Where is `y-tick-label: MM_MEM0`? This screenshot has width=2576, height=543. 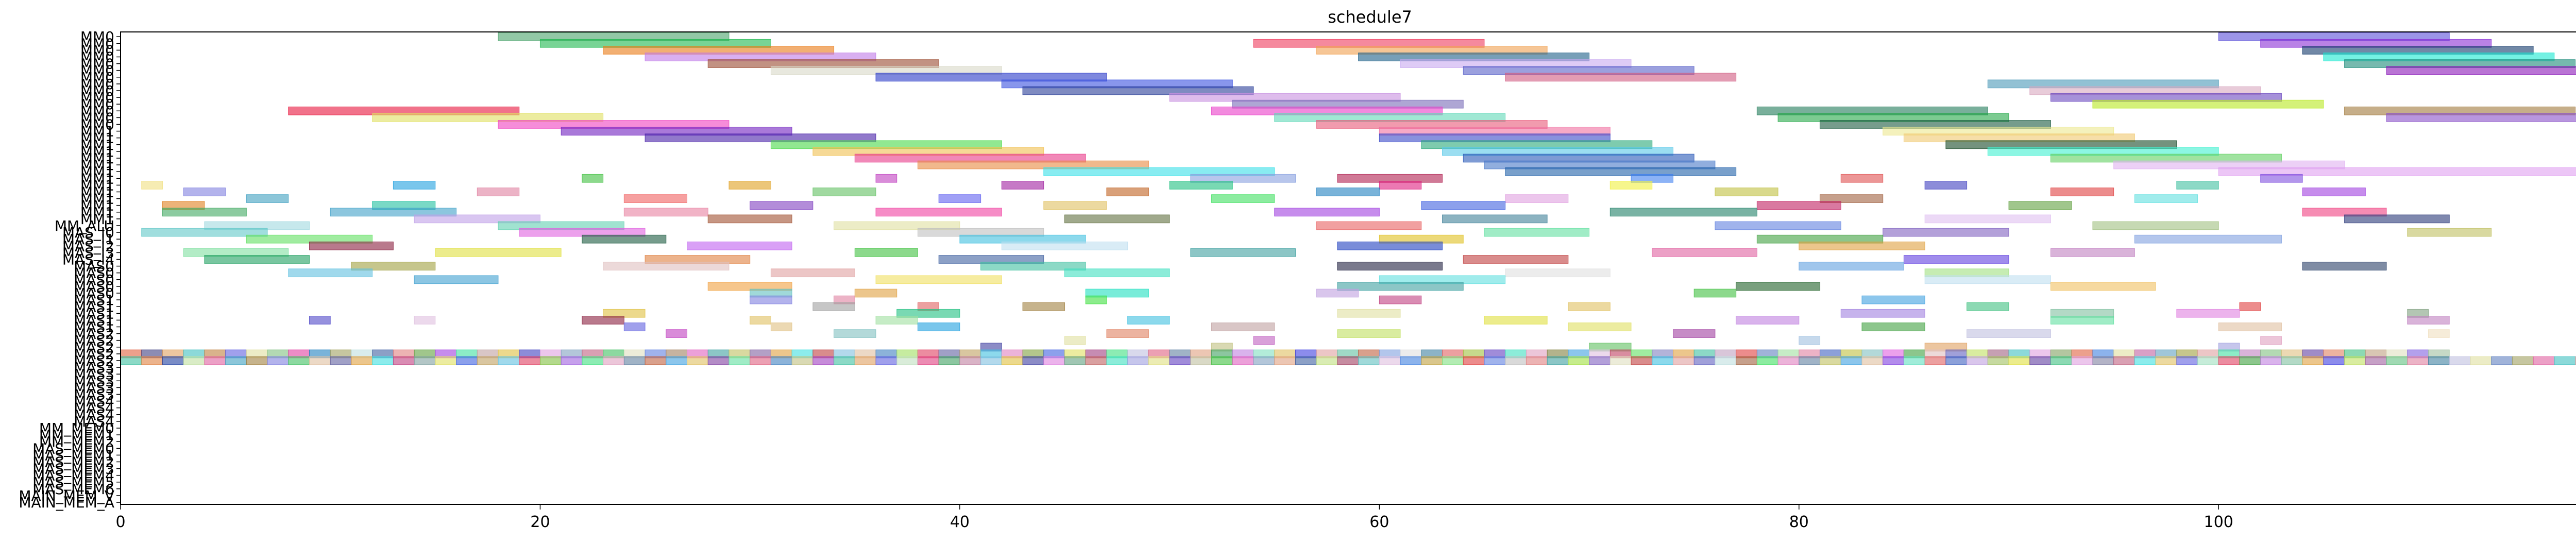
y-tick-label: MM_MEM0 is located at coordinates (76, 428).